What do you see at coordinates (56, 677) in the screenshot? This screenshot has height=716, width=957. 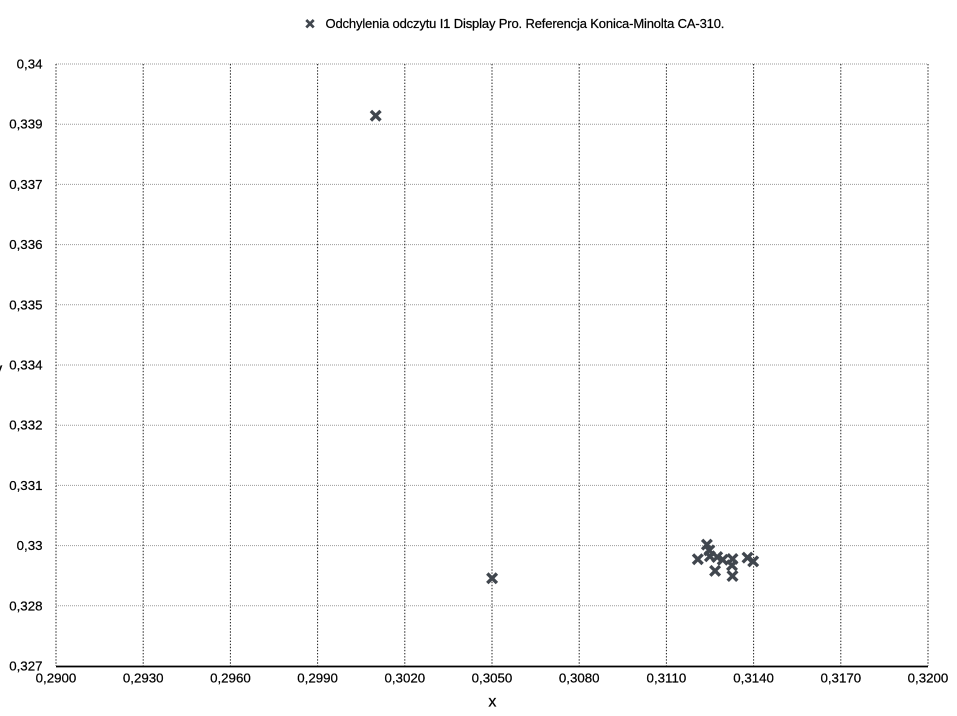 I see `svg-text: 0,2900` at bounding box center [56, 677].